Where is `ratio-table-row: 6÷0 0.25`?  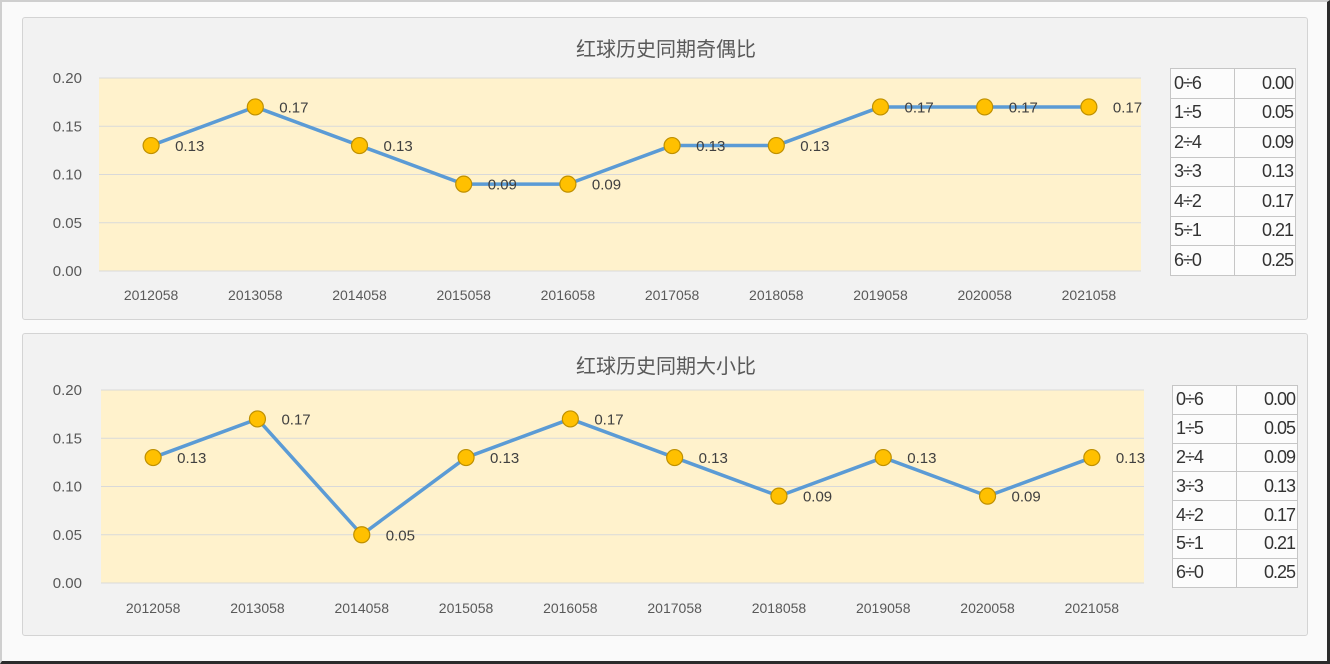 ratio-table-row: 6÷0 0.25 is located at coordinates (1233, 260).